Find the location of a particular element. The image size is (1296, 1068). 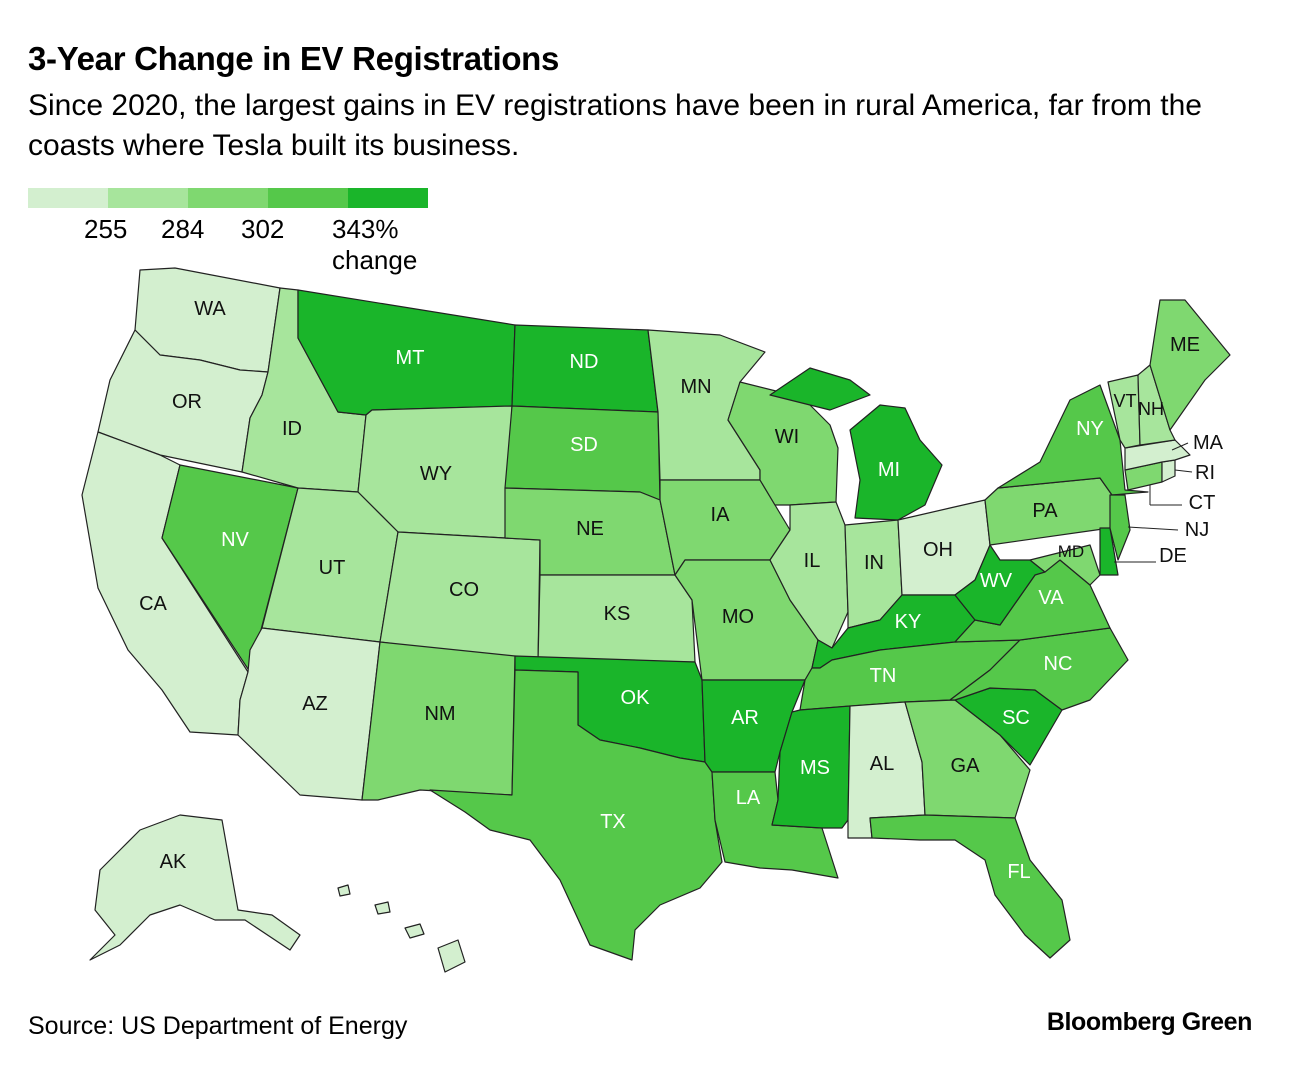

label-ms: MS is located at coordinates (815, 768).